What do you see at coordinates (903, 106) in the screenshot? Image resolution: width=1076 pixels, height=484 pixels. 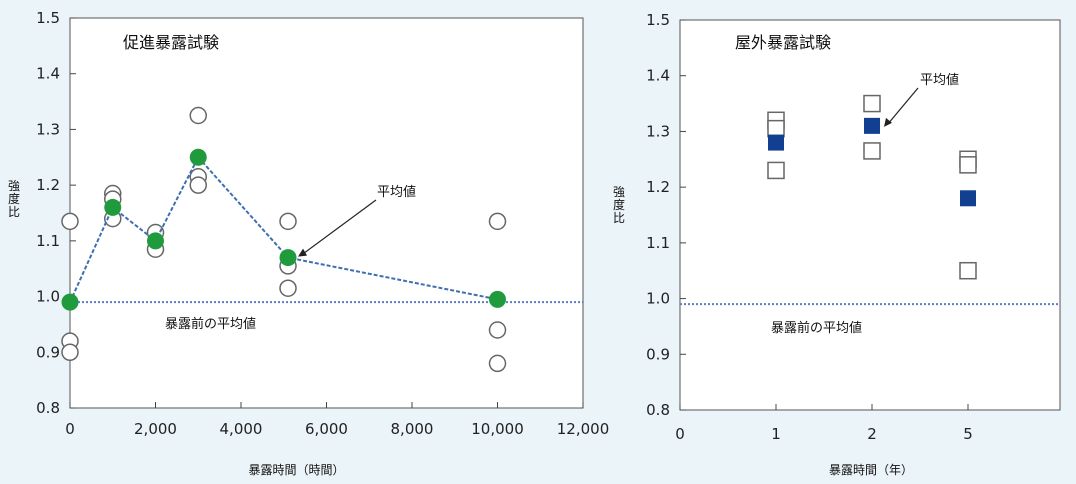 I see `annotation-arrow-line-right` at bounding box center [903, 106].